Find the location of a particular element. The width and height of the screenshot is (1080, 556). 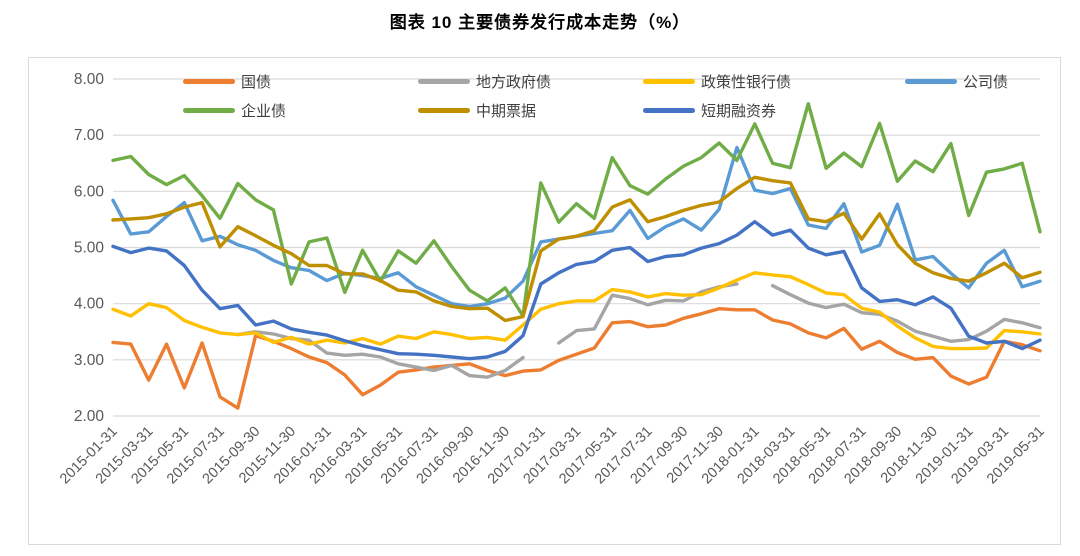

legend-item: 政策性银行债 is located at coordinates (774, 81).